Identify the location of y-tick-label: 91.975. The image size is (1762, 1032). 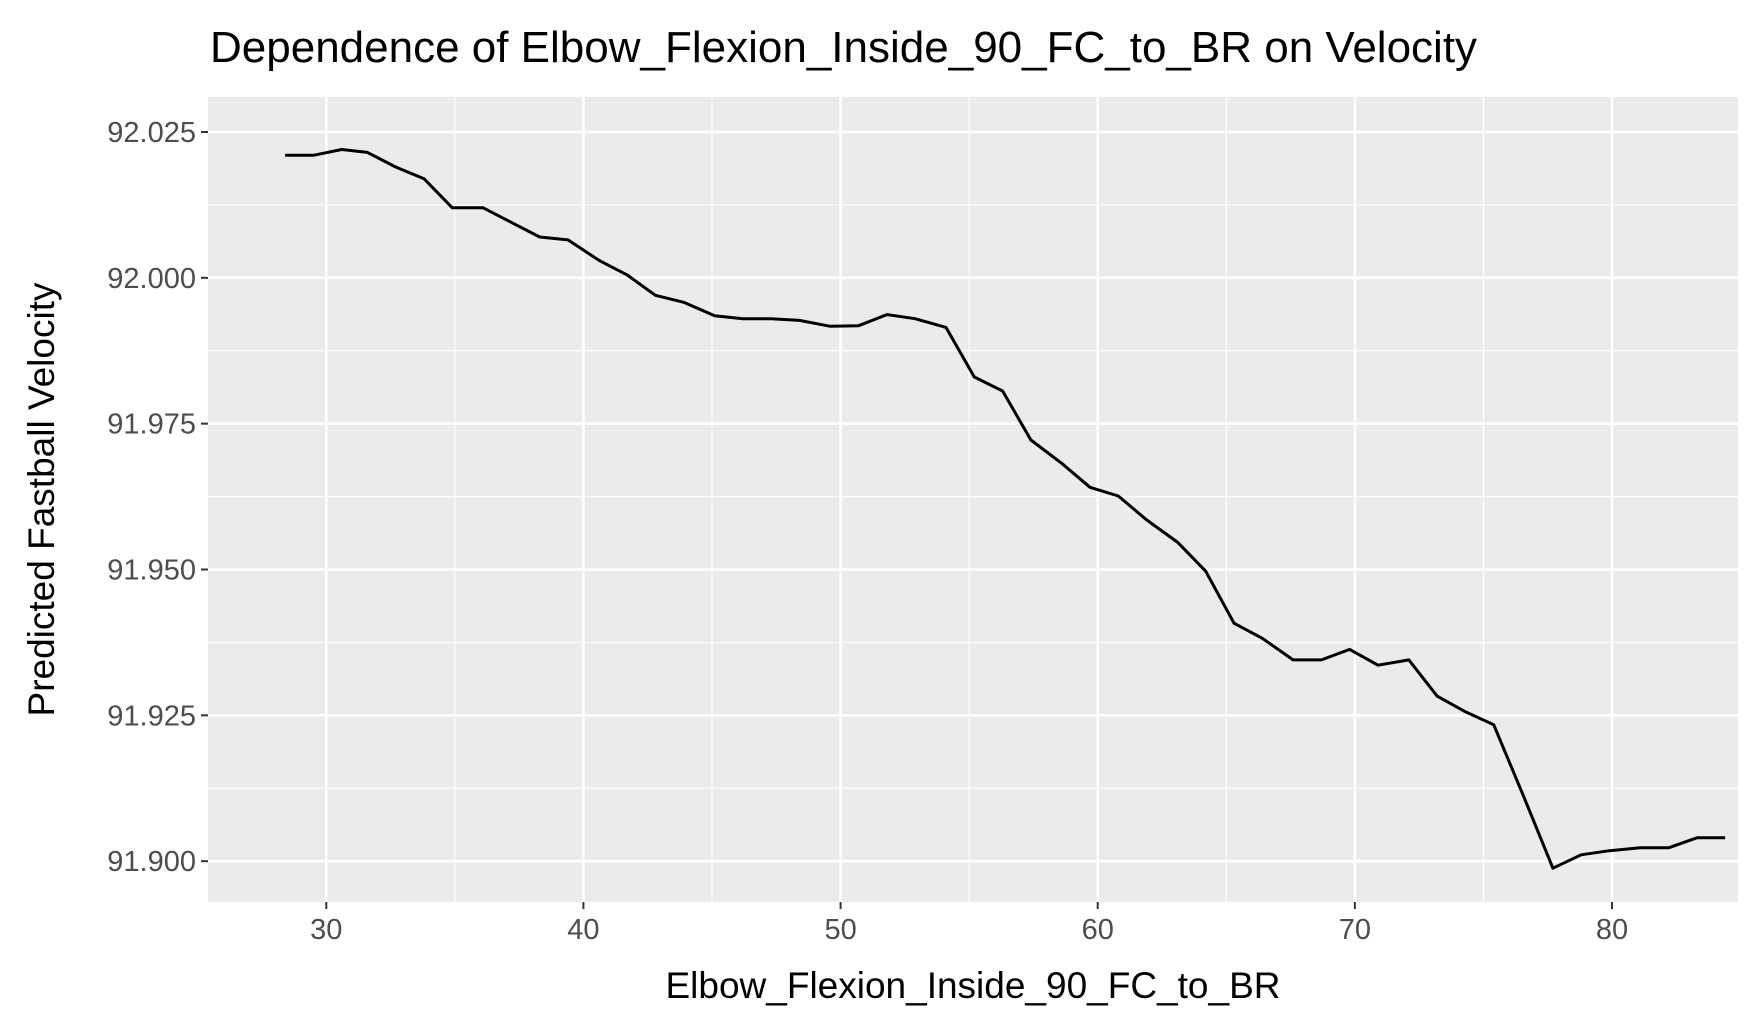
(151, 425).